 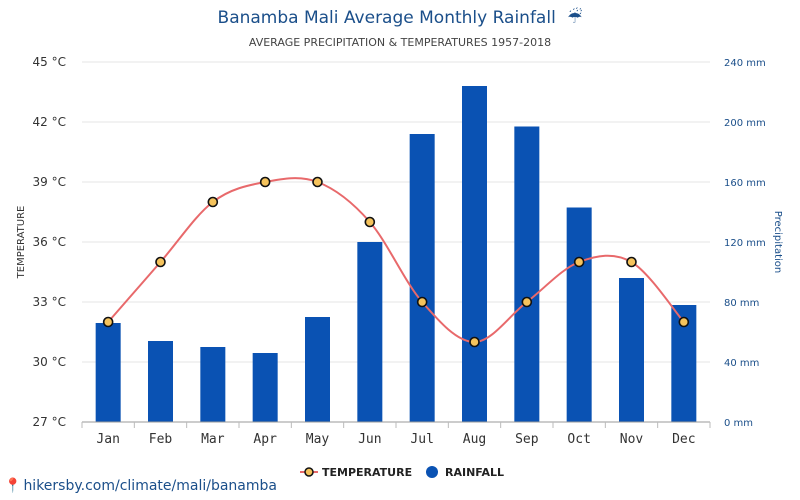 I want to click on left-tick-label: 39 °C, so click(x=49, y=182).